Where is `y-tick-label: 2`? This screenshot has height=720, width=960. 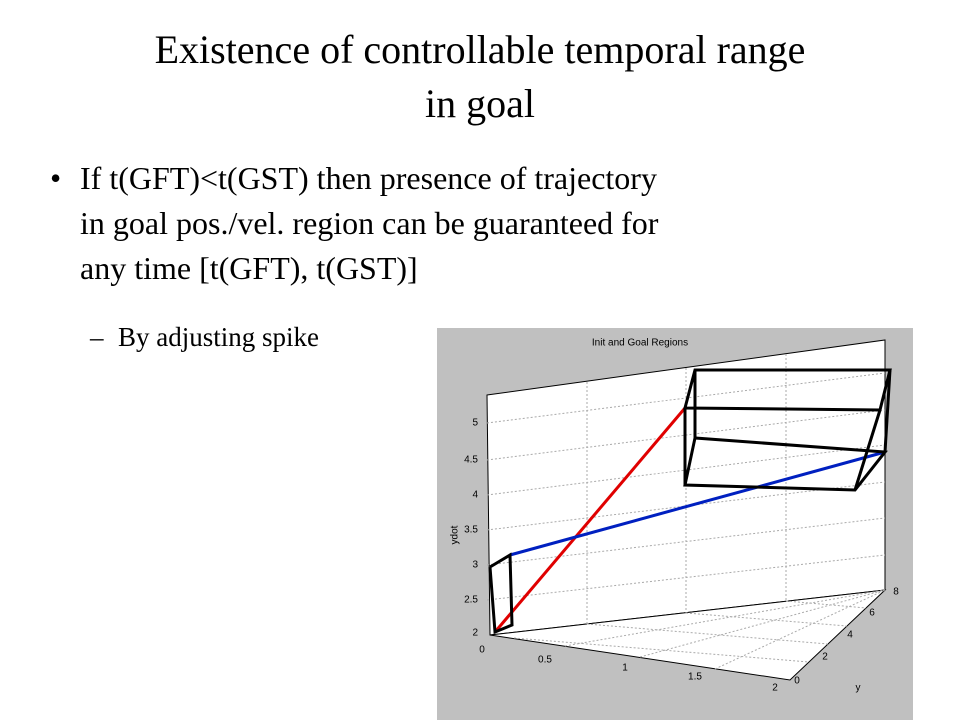 y-tick-label: 2 is located at coordinates (825, 657).